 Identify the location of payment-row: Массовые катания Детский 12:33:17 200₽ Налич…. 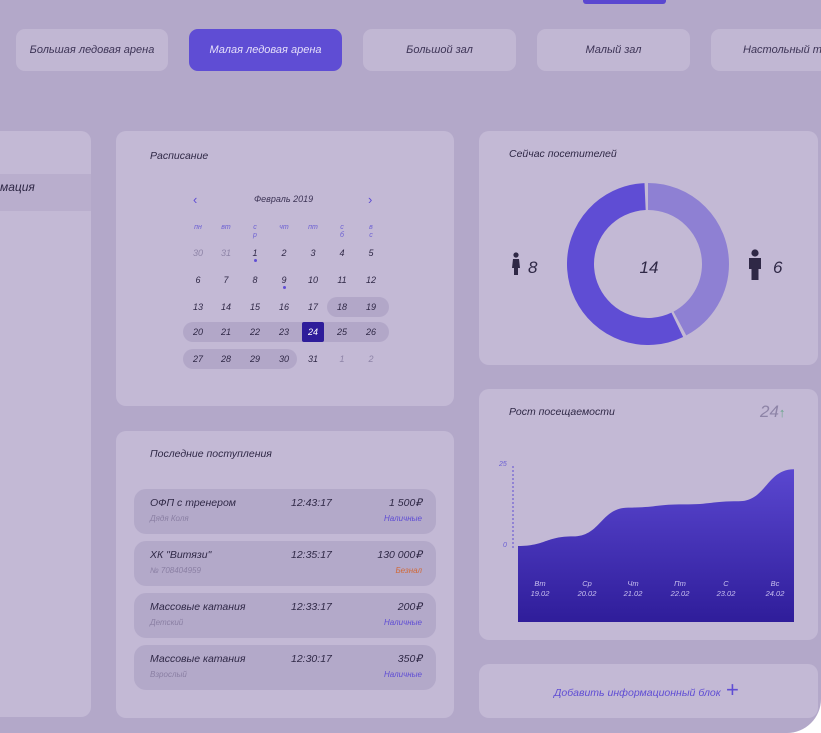
(285, 615).